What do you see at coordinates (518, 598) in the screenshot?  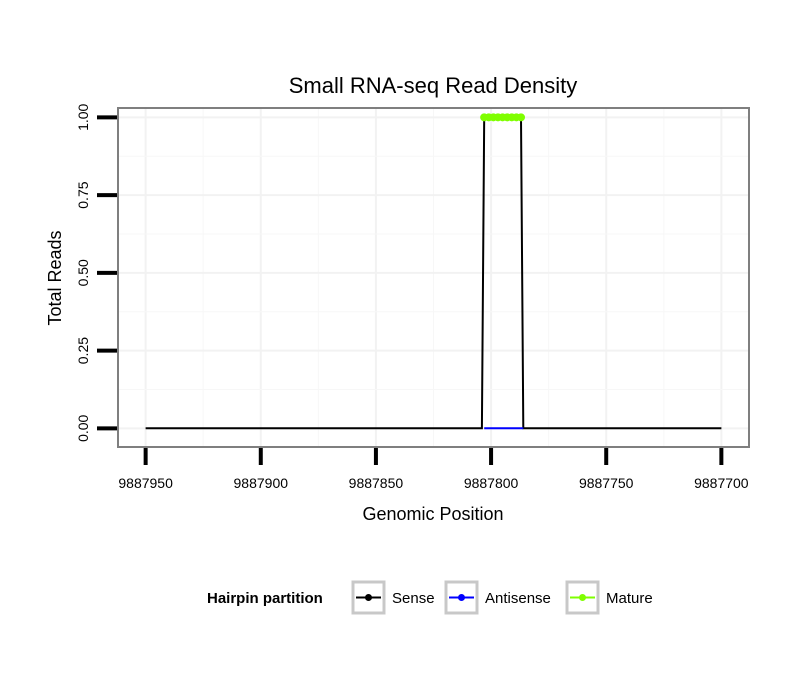 I see `legend-label-antisense: Antisense` at bounding box center [518, 598].